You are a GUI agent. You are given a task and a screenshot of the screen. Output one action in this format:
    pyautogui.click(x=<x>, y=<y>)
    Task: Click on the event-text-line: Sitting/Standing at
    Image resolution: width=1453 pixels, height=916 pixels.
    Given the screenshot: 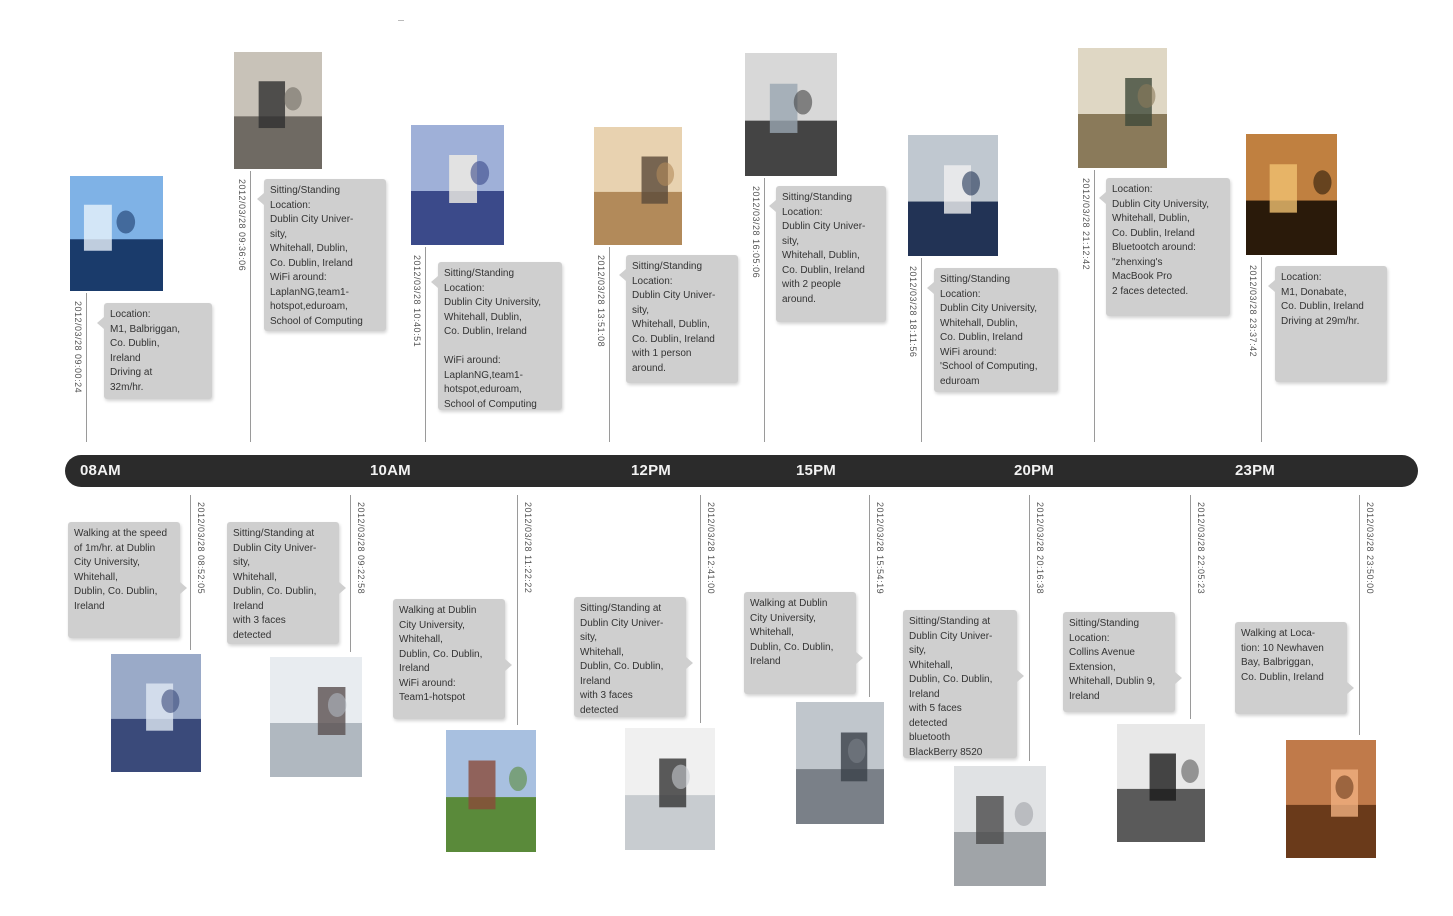 What is the action you would take?
    pyautogui.click(x=950, y=621)
    